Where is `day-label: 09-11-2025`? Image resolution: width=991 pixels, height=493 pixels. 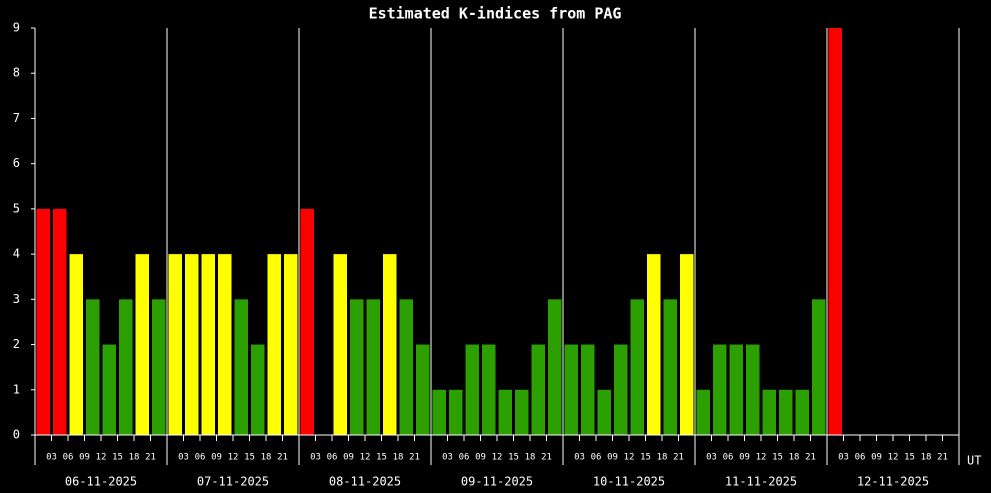
day-label: 09-11-2025 is located at coordinates (497, 482).